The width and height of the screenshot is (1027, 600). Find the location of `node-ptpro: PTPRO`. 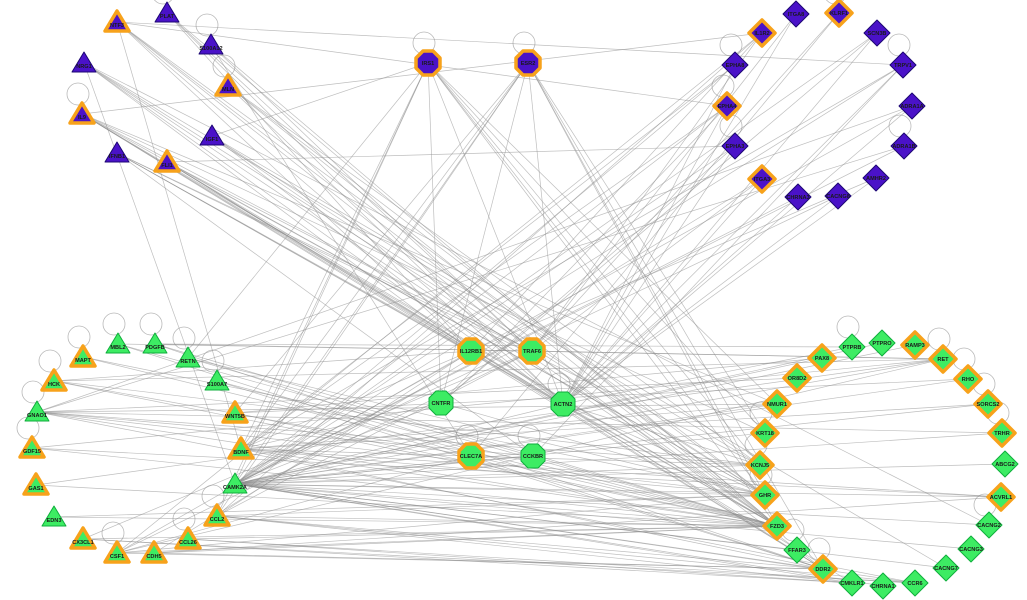

node-ptpro: PTPRO is located at coordinates (882, 343).